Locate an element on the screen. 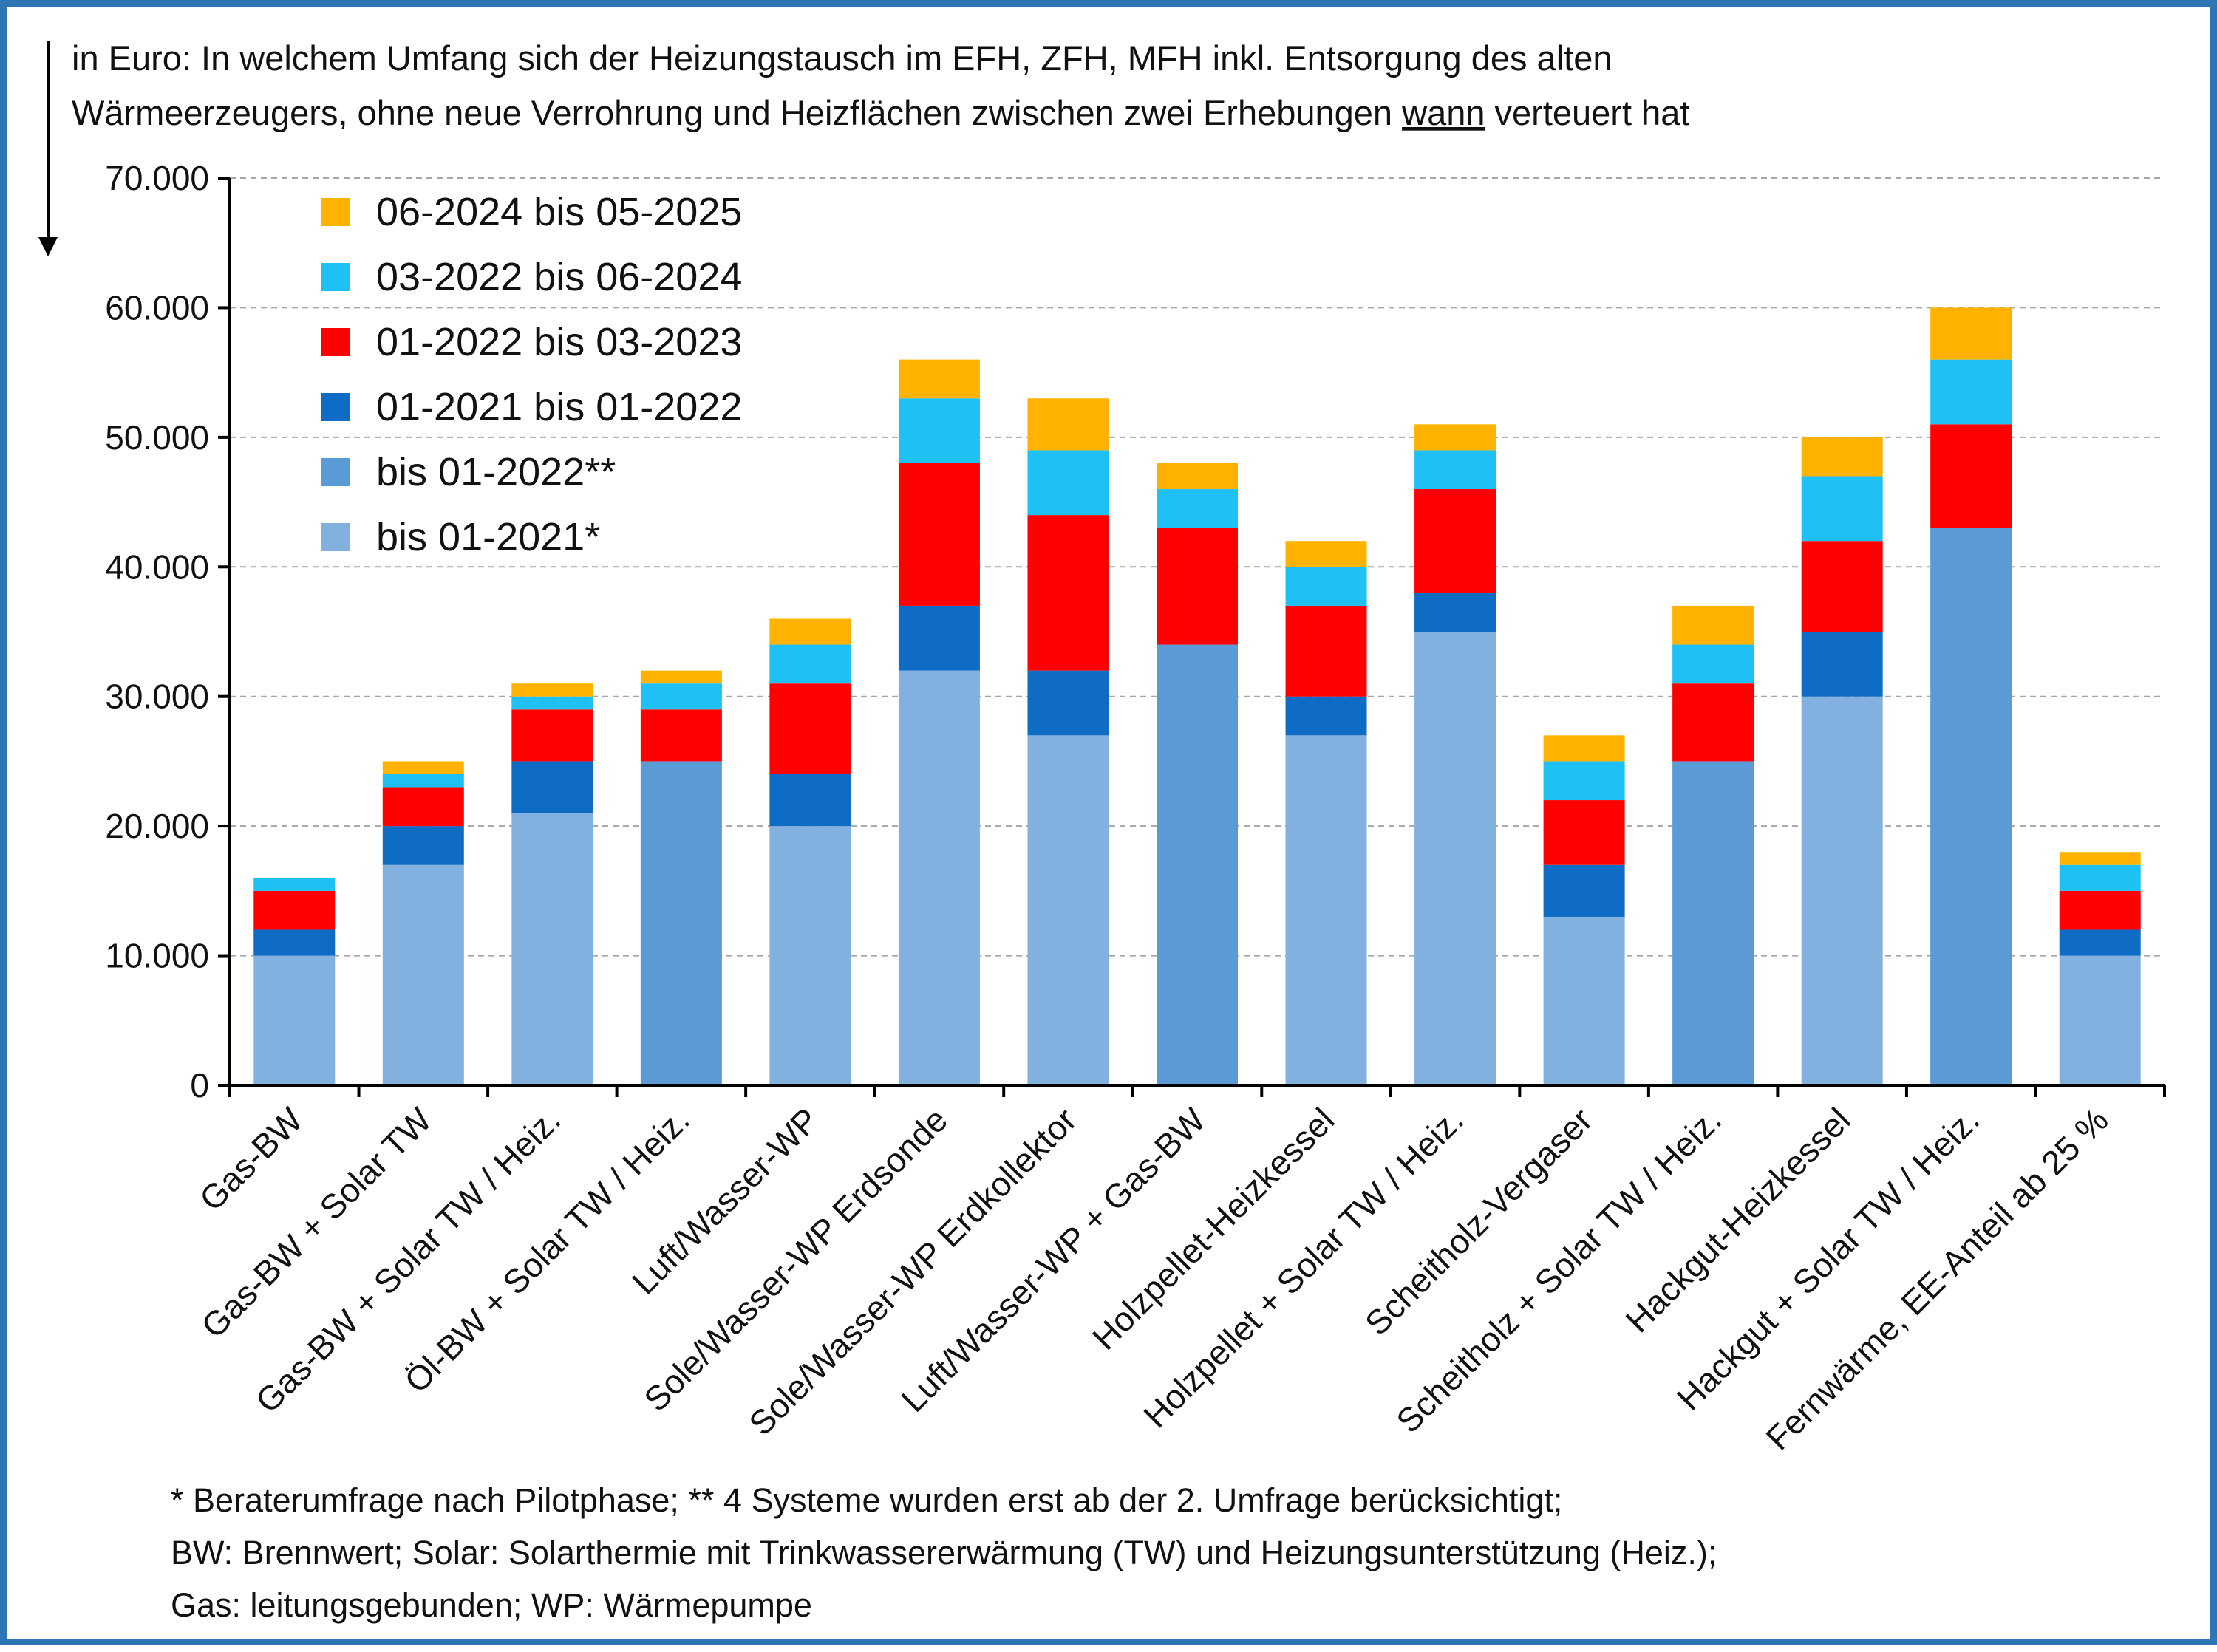 The image size is (2217, 1652). y-tick-label: 70.000 is located at coordinates (157, 178).